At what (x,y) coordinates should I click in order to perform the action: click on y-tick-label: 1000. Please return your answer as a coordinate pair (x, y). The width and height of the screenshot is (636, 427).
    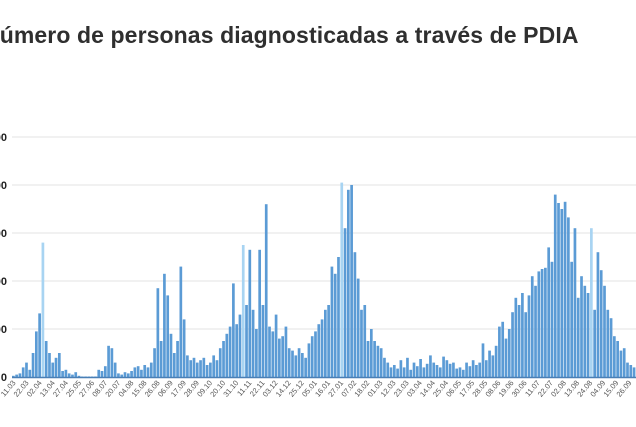
    Looking at the image, I should click on (3, 138).